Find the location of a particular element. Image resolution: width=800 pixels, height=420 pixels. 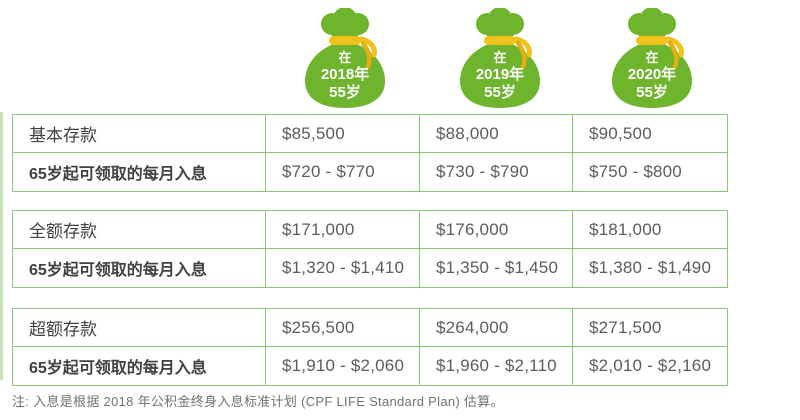

value-cell: $720 - $770 is located at coordinates (343, 172).